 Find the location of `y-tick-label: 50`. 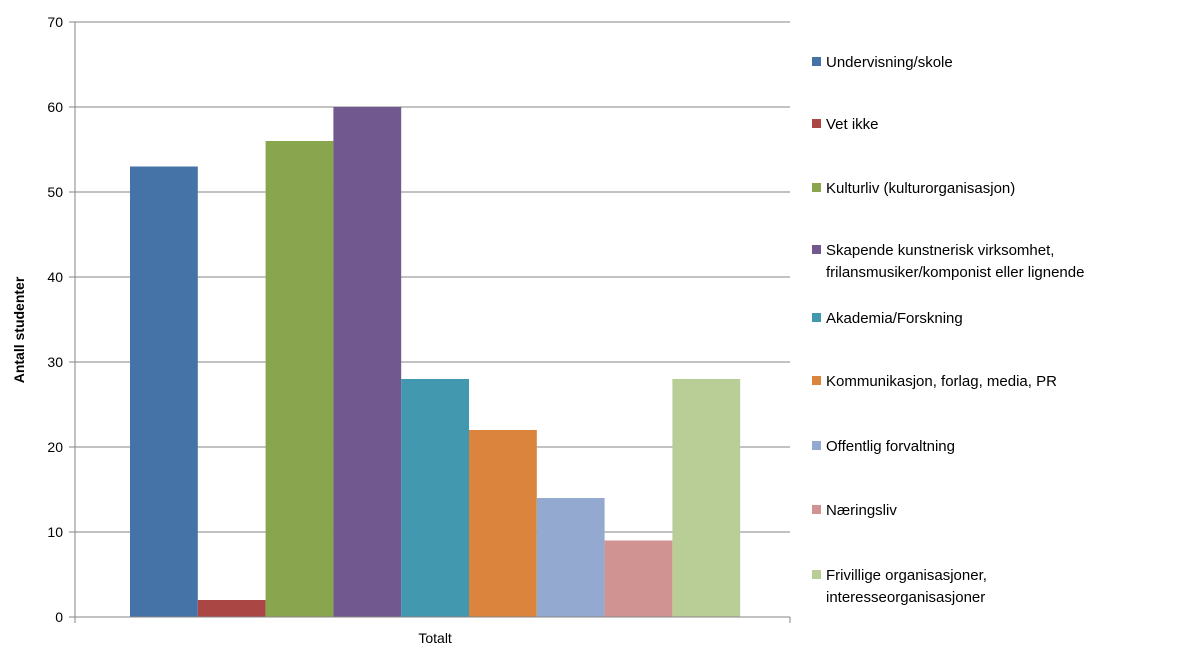

y-tick-label: 50 is located at coordinates (55, 192).